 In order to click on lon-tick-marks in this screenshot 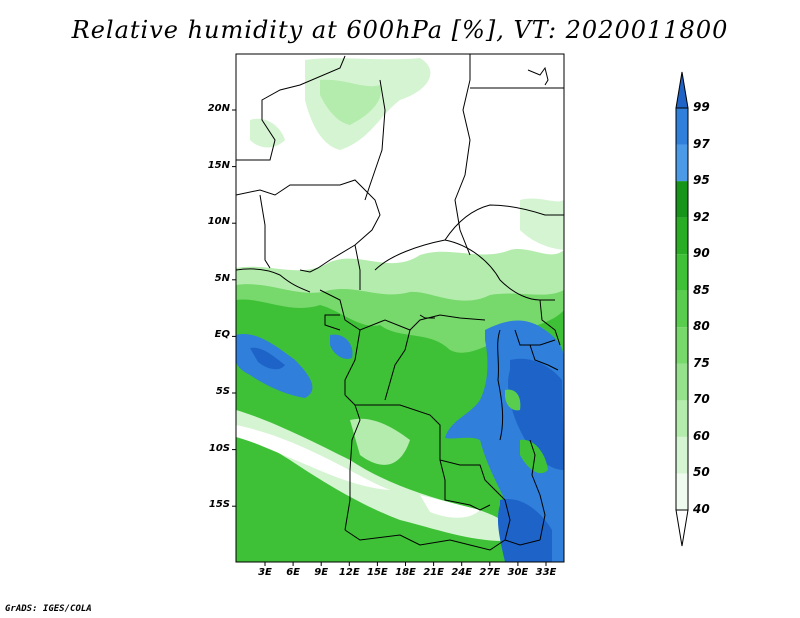, I will do `click(405, 564)`.